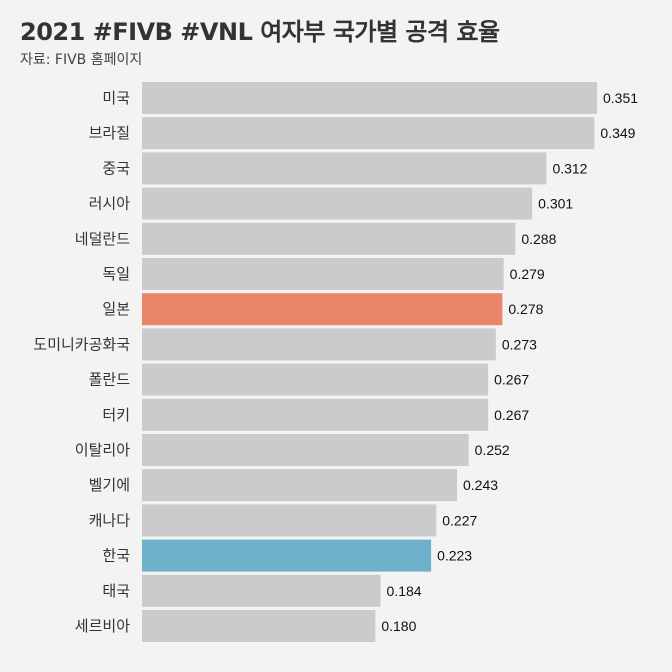  What do you see at coordinates (110, 520) in the screenshot?
I see `category-label: 캐나다` at bounding box center [110, 520].